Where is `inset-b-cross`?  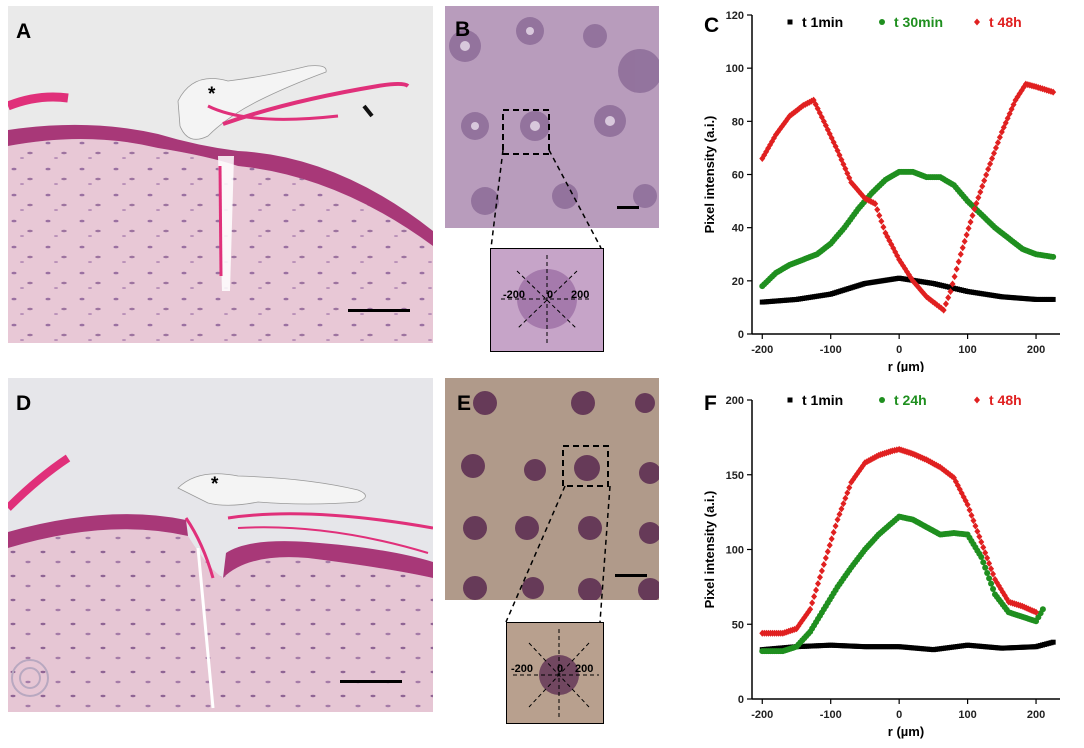
inset-b-cross is located at coordinates (546, 300).